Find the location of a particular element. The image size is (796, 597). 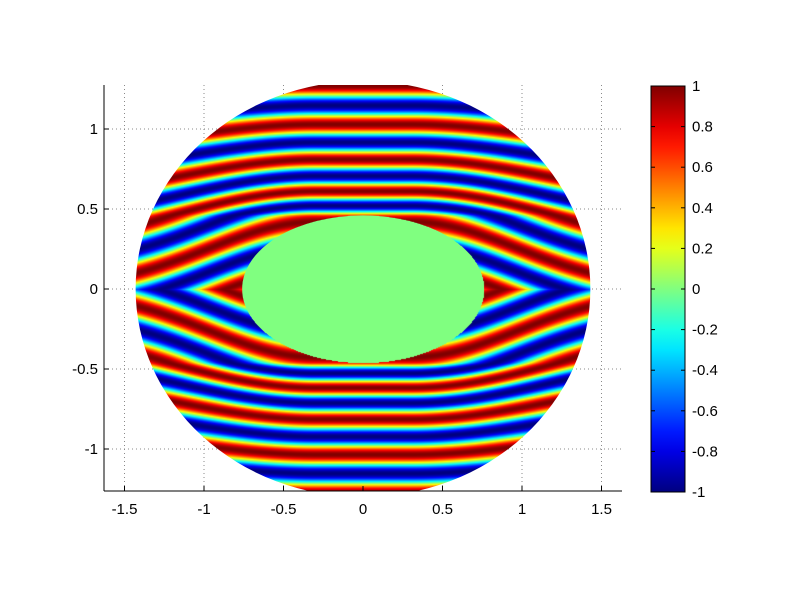

obstacle-region is located at coordinates (363, 289).